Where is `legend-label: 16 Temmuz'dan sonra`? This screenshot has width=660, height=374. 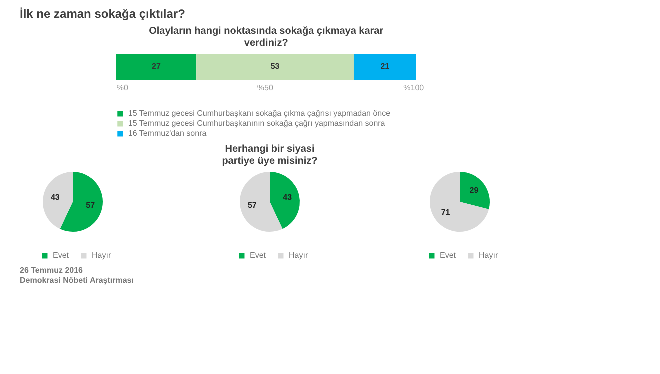 legend-label: 16 Temmuz'dan sonra is located at coordinates (168, 133).